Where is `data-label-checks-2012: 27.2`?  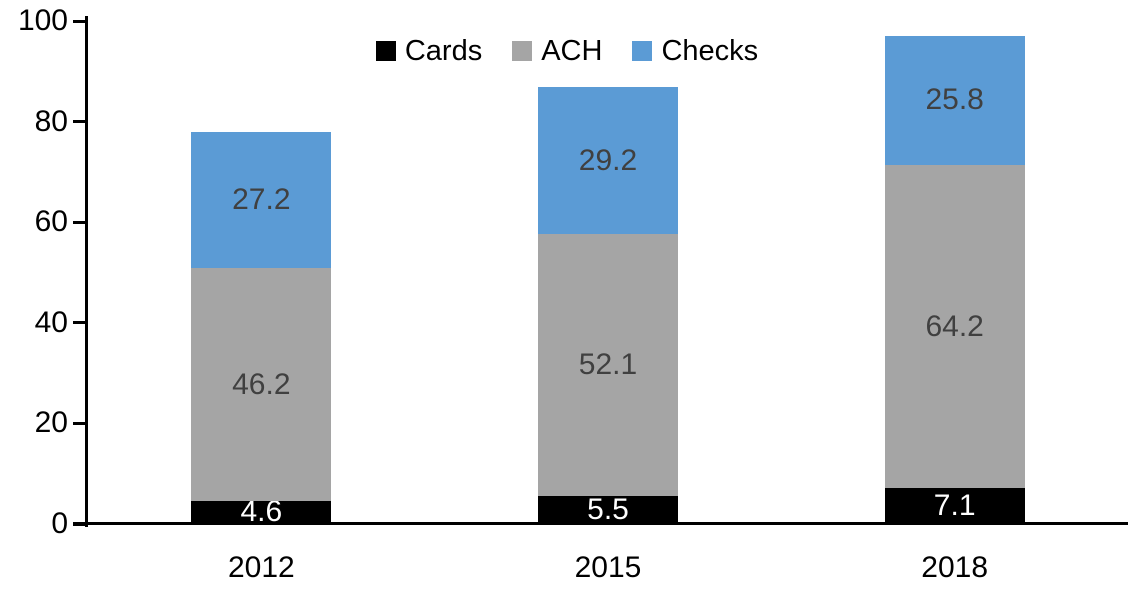
data-label-checks-2012: 27.2 is located at coordinates (261, 200).